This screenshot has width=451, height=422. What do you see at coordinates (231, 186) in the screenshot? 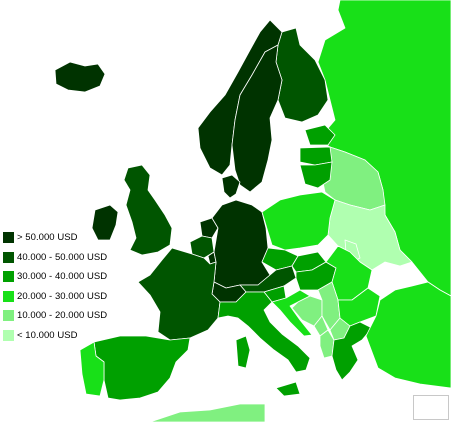
I see `region-denmark` at bounding box center [231, 186].